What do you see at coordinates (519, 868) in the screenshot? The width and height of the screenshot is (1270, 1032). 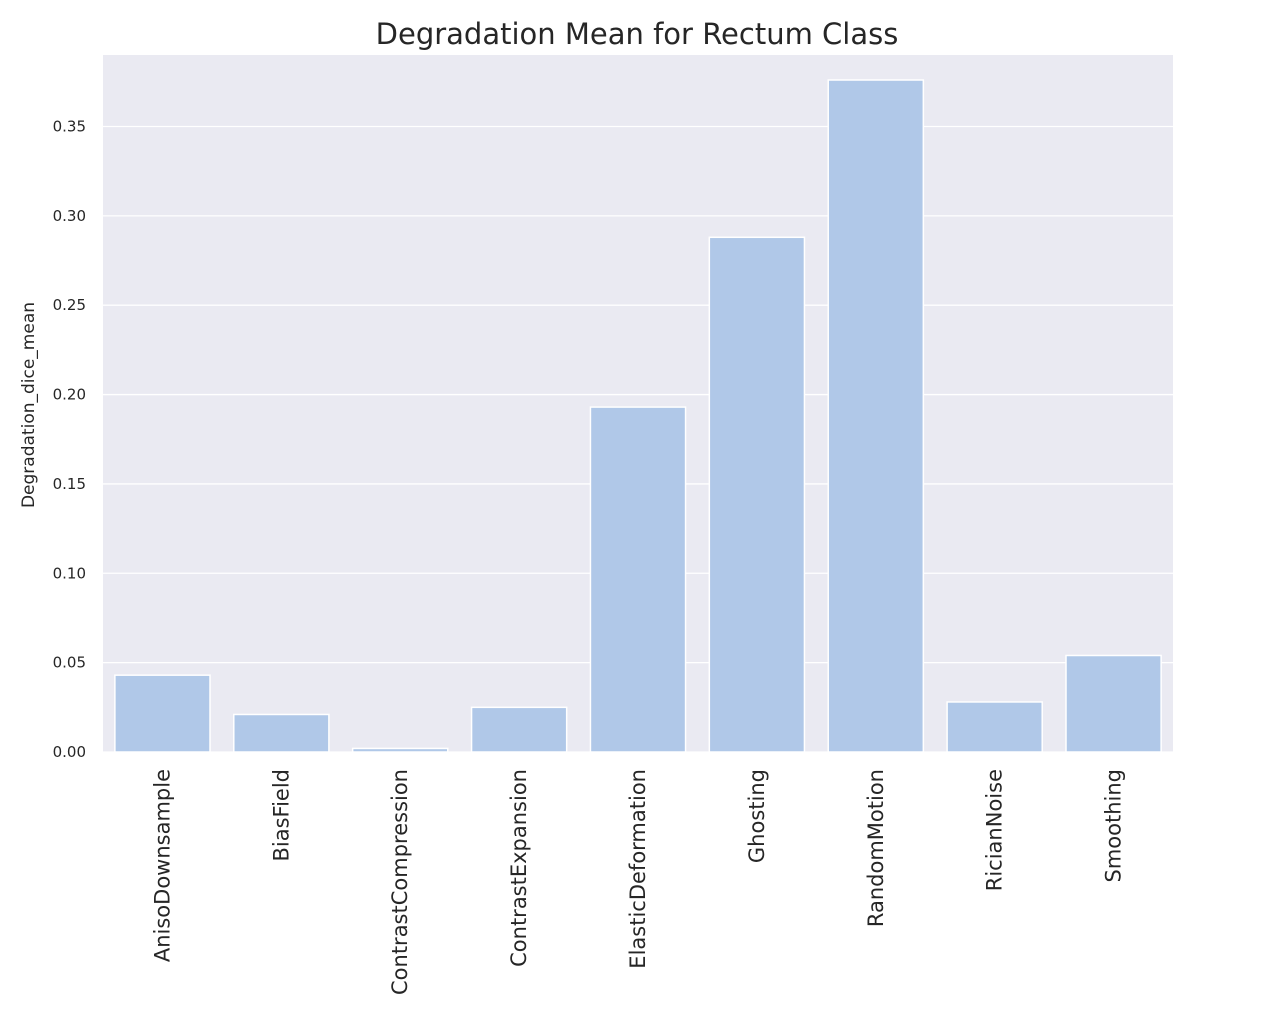 I see `x-tick-label: ContrastExpansion` at bounding box center [519, 868].